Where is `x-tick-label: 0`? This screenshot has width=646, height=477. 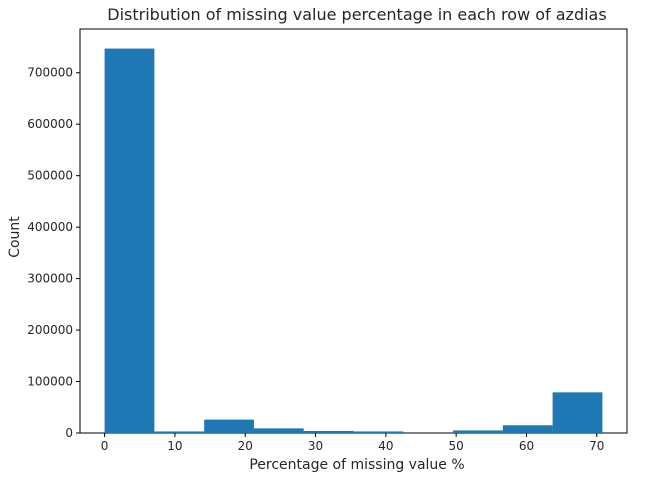
x-tick-label: 0 is located at coordinates (105, 446).